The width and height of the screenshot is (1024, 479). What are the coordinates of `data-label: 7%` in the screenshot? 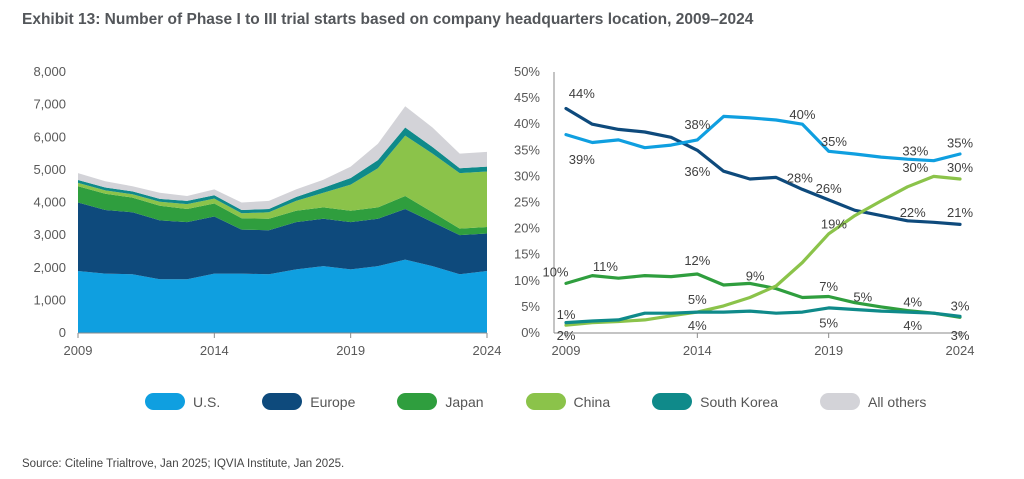 It's located at (828, 286).